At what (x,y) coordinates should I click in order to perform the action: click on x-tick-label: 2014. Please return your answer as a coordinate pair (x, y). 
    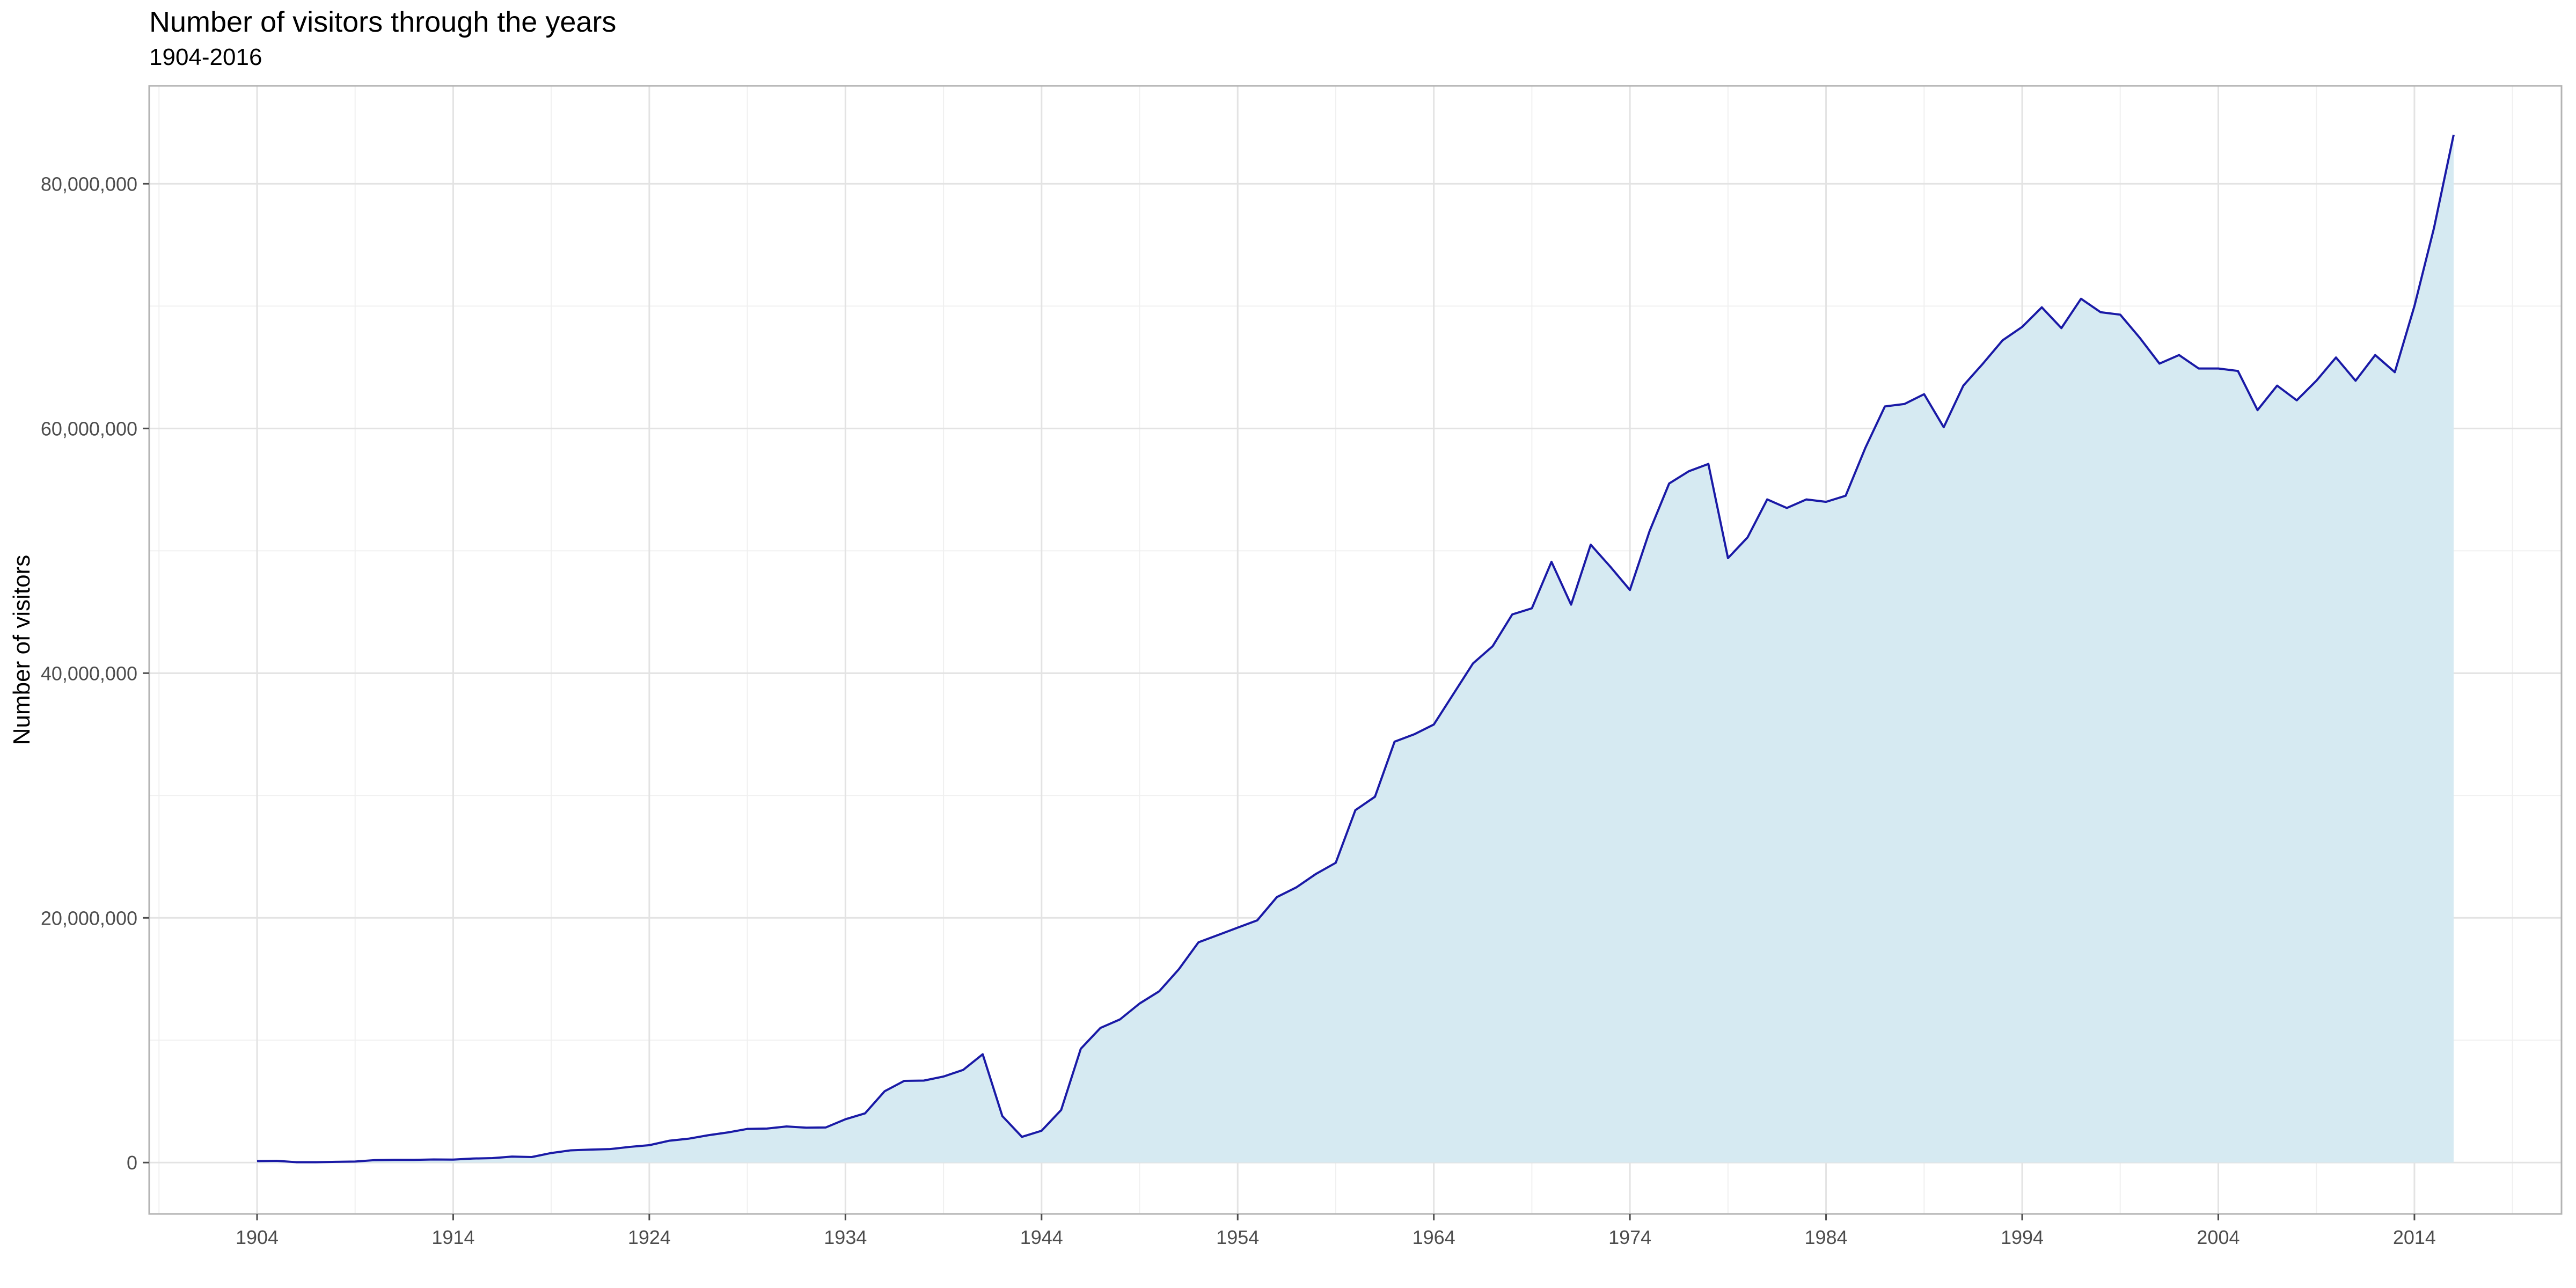
    Looking at the image, I should click on (2414, 1237).